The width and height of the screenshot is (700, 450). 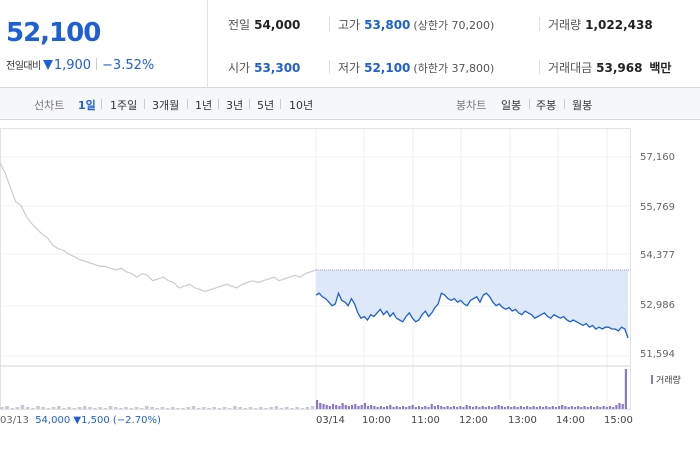 I want to click on x-tick-label: 12:00, so click(x=473, y=420).